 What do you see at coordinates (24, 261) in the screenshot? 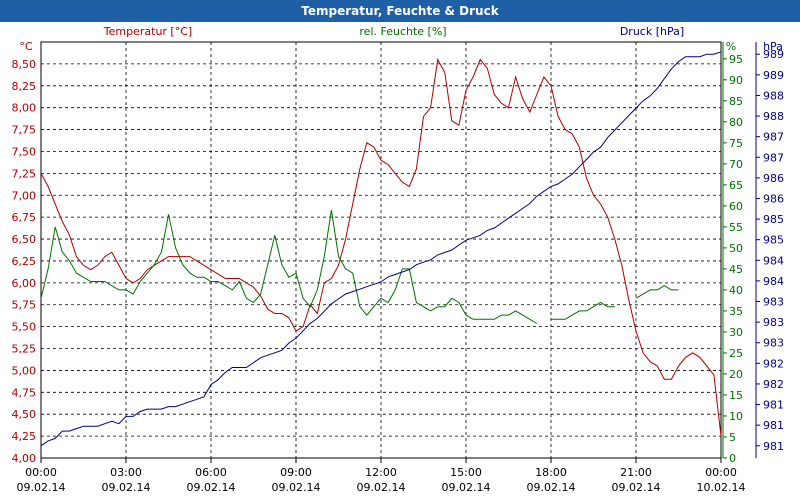
I see `y-tick-label-temperature: 6,25` at bounding box center [24, 261].